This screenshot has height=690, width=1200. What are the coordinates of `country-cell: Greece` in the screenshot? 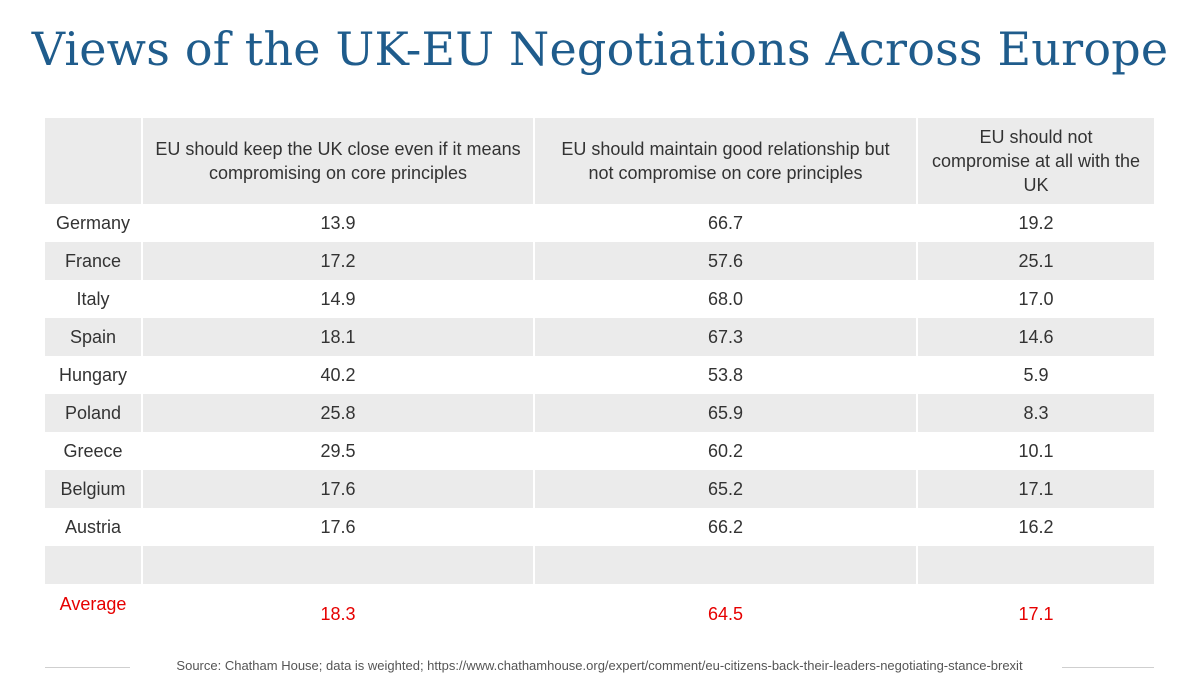 It's located at (94, 451).